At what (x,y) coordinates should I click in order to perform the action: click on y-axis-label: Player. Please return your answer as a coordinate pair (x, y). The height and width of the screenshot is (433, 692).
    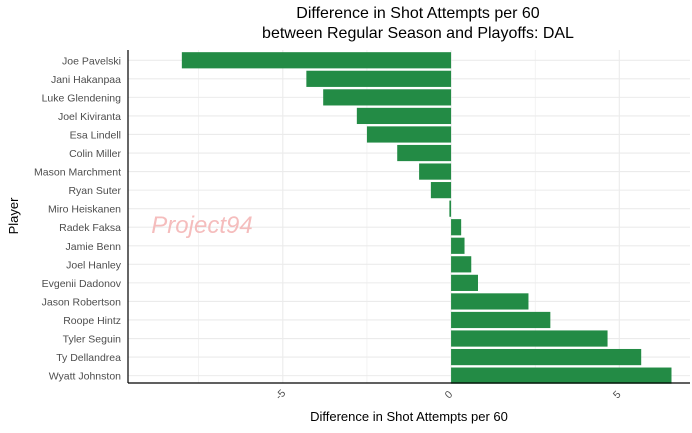
    Looking at the image, I should click on (13, 216).